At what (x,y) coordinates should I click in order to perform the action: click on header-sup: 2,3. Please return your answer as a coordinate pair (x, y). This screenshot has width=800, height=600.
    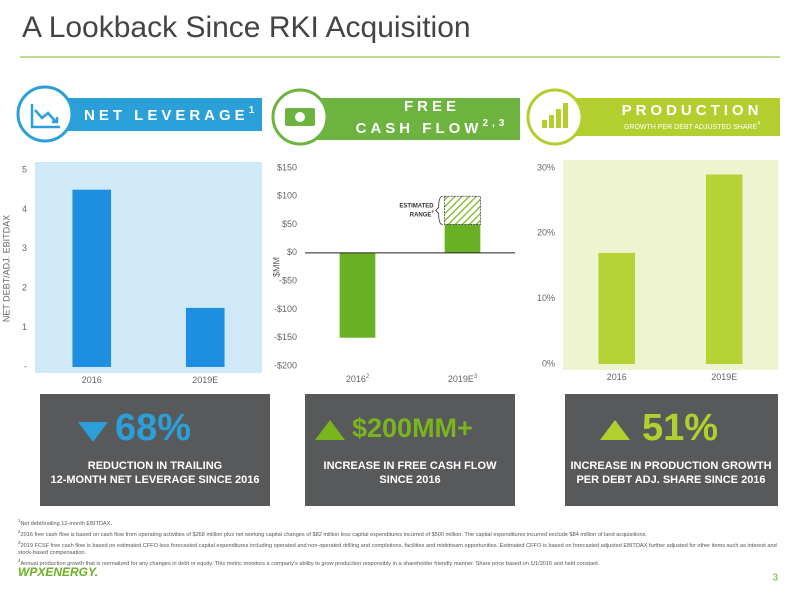
    Looking at the image, I should click on (495, 123).